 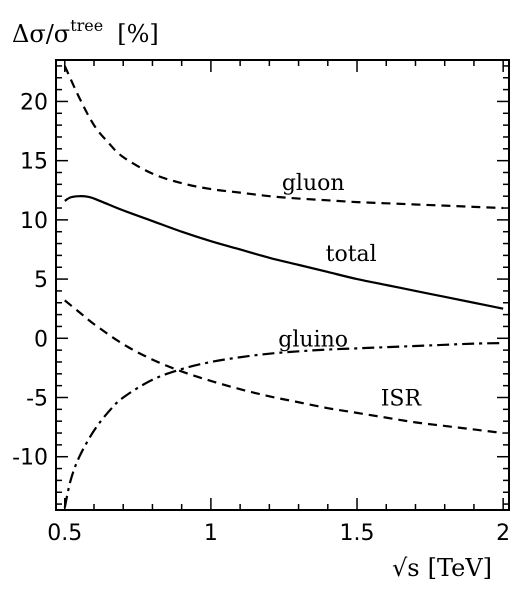 I want to click on x-tick-label: 1, so click(x=211, y=533).